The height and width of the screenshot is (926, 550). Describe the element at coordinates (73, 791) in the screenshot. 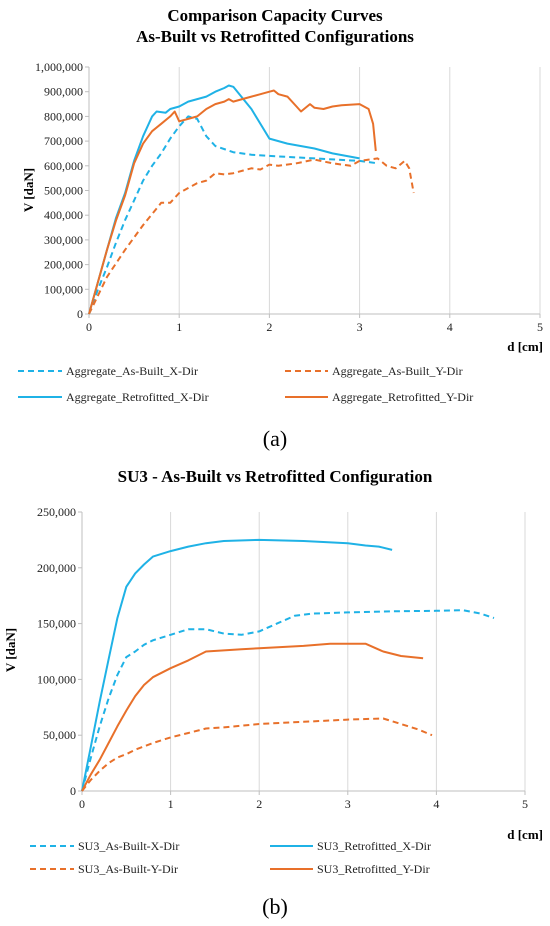

I see `chart-b-y-tick-label: 0` at that location.